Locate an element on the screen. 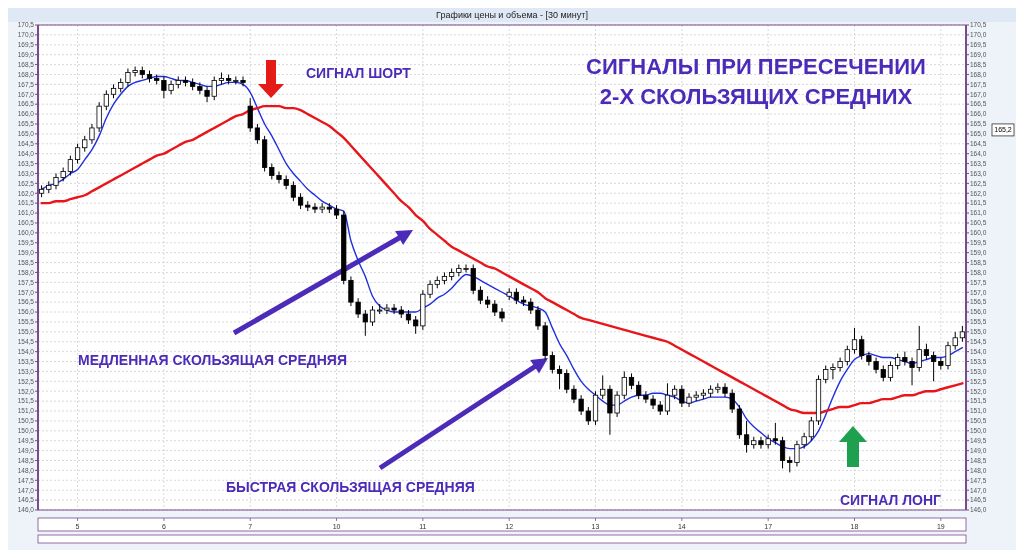 This screenshot has height=558, width=1024. text: СИГНАЛЫ ПРИ ПЕРЕСЕЧЕНИИ 2-Х СКОЛЬЗЯЩИХ СРЕДНИХ is located at coordinates (756, 81).